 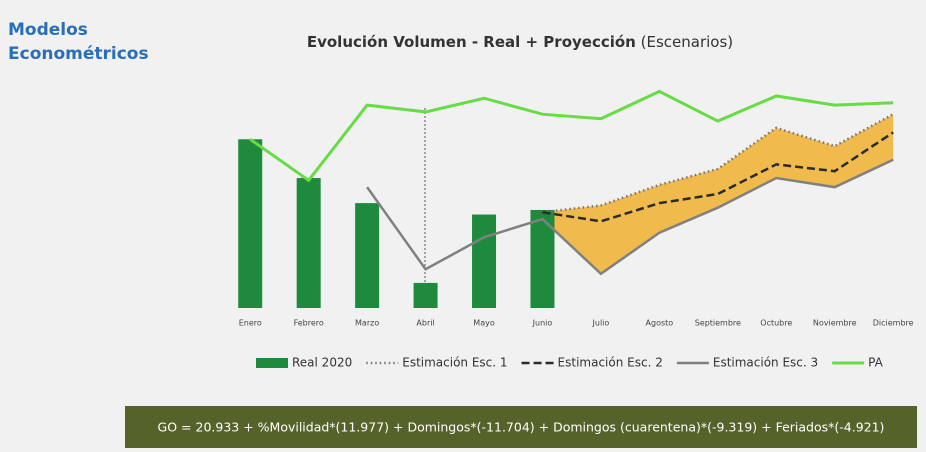 What do you see at coordinates (454, 363) in the screenshot?
I see `legend-label: Estimación Esc. 1` at bounding box center [454, 363].